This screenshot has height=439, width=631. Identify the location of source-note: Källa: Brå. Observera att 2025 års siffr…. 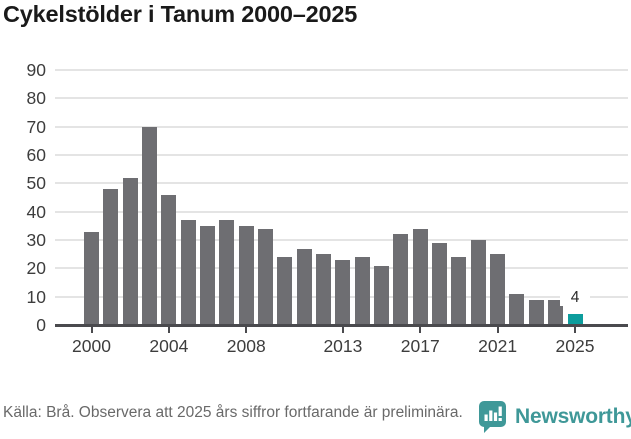
(233, 412).